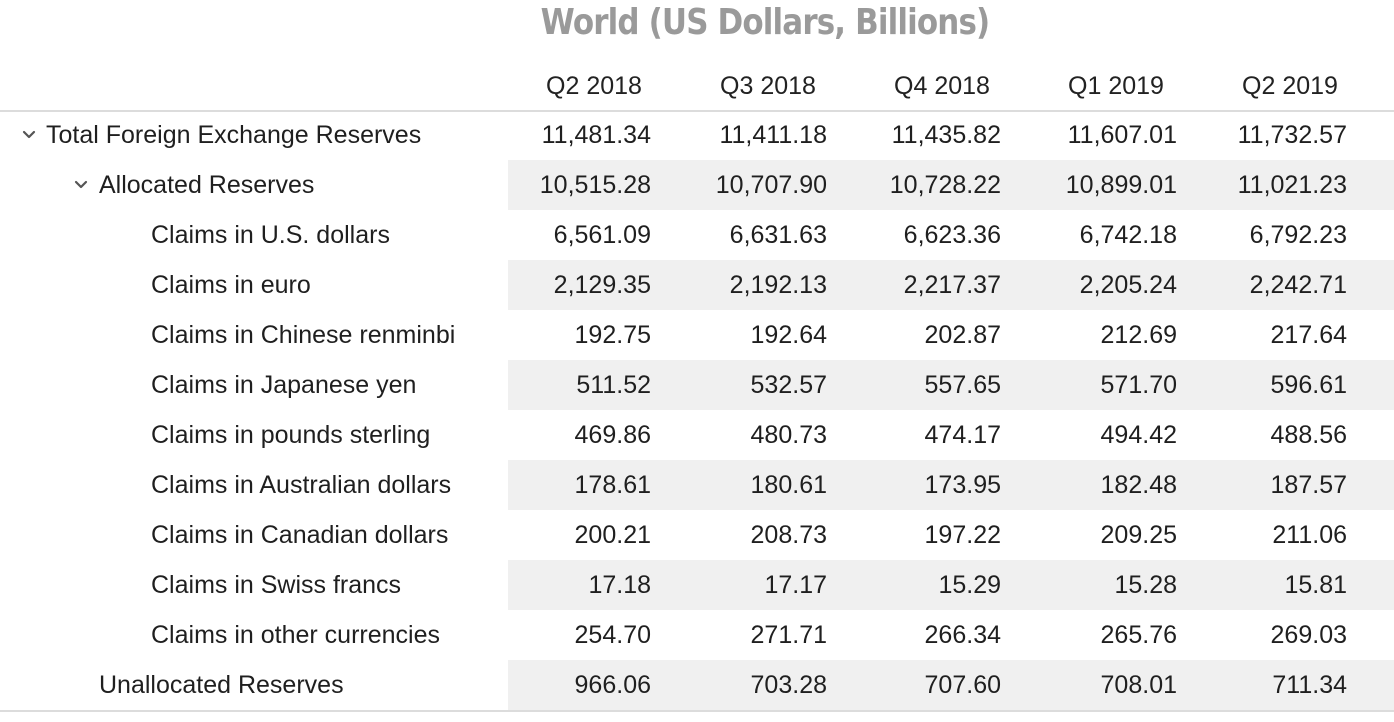 The width and height of the screenshot is (1394, 722). What do you see at coordinates (1121, 185) in the screenshot?
I see `value-cell: 10,899.01` at bounding box center [1121, 185].